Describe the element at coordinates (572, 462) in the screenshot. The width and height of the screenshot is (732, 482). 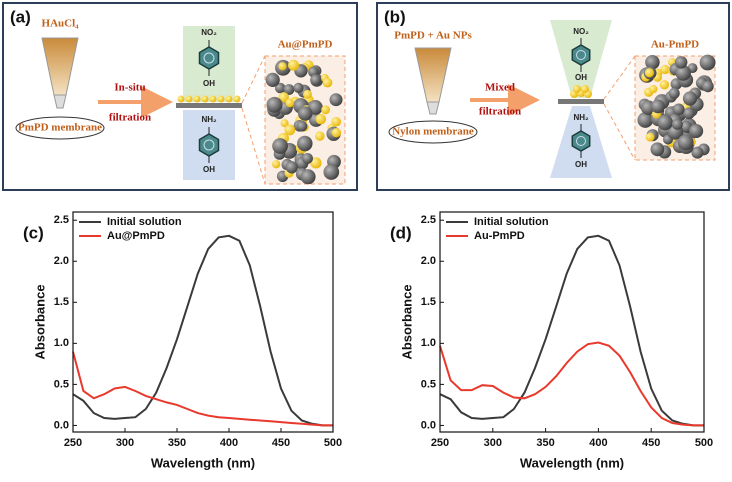
I see `x-axis-label: Wavelength (nm)` at that location.